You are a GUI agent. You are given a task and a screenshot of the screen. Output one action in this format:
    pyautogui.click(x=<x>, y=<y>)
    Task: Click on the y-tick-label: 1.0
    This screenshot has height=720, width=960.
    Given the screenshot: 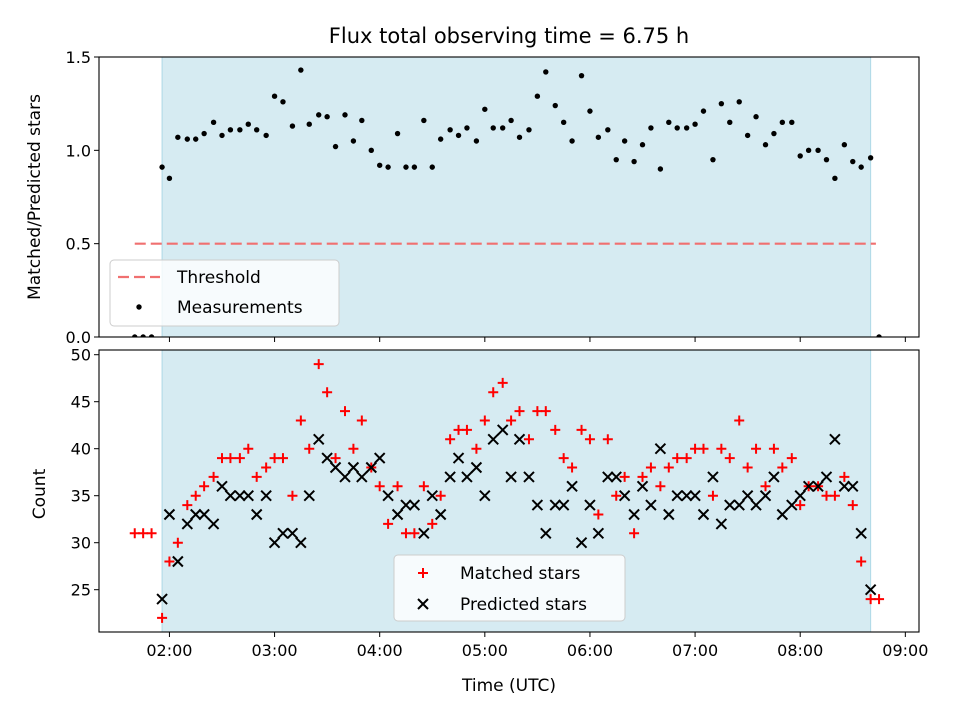 What is the action you would take?
    pyautogui.click(x=78, y=150)
    